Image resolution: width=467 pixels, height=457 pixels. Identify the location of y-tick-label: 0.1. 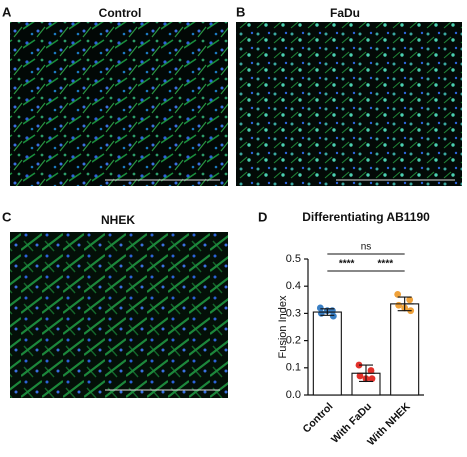
(293, 368).